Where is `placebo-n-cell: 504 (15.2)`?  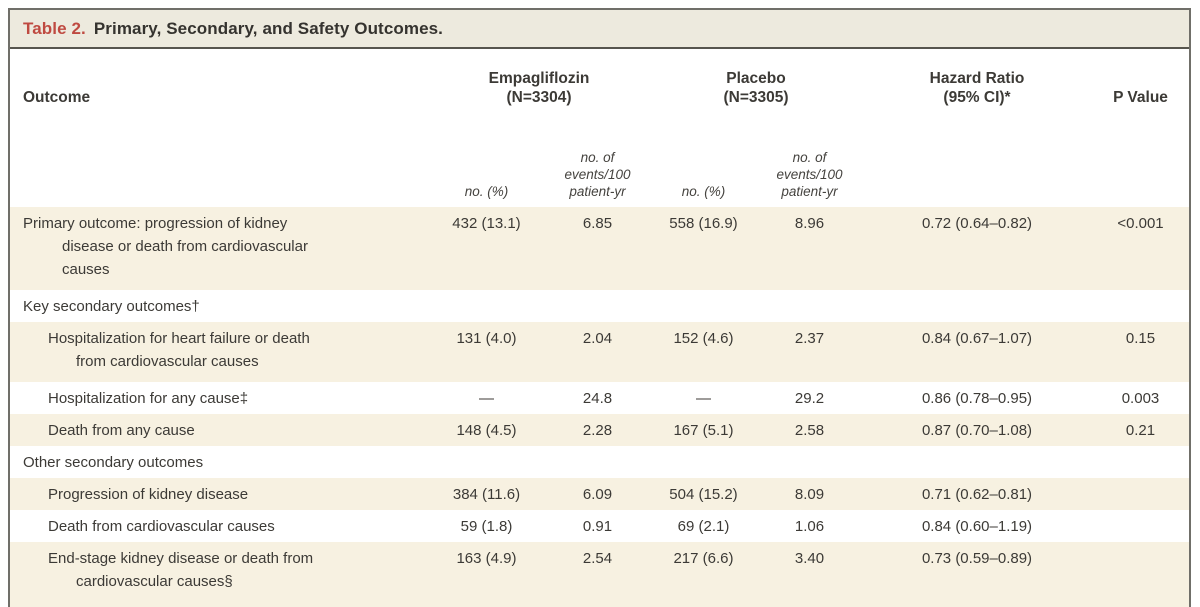 placebo-n-cell: 504 (15.2) is located at coordinates (703, 494).